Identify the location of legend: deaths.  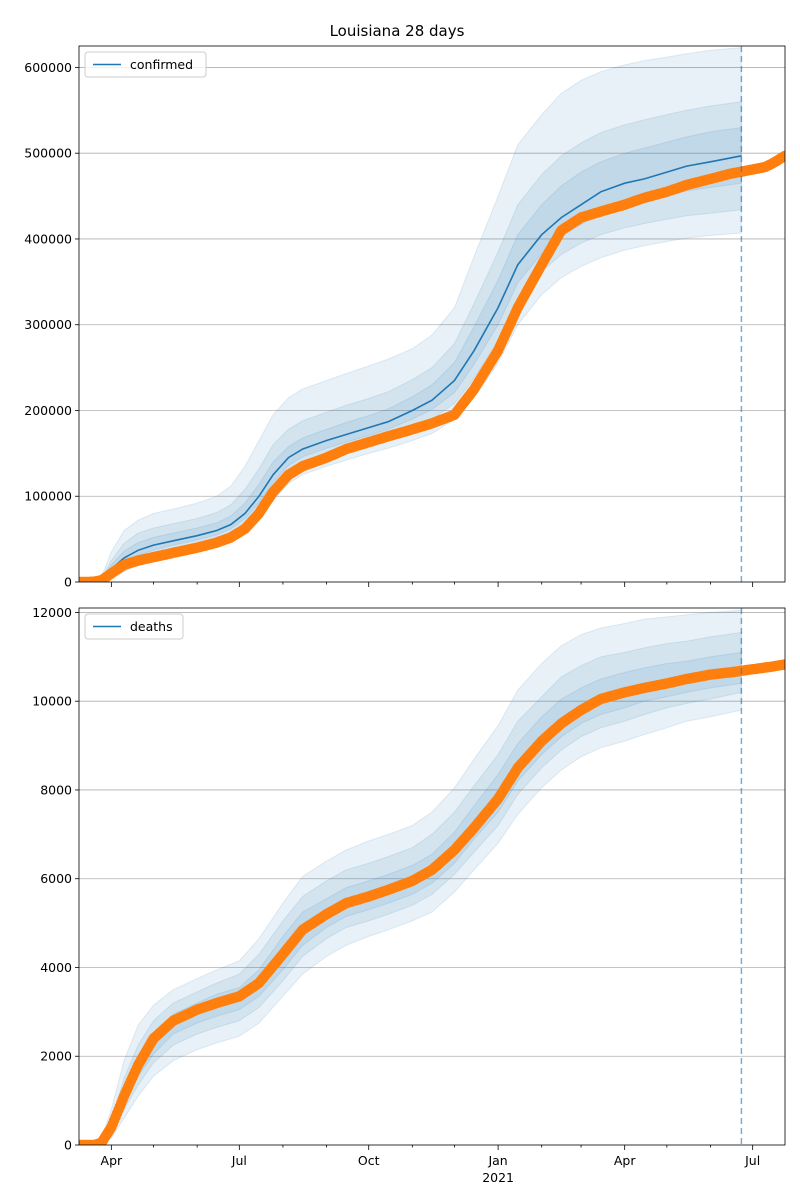
(134, 626).